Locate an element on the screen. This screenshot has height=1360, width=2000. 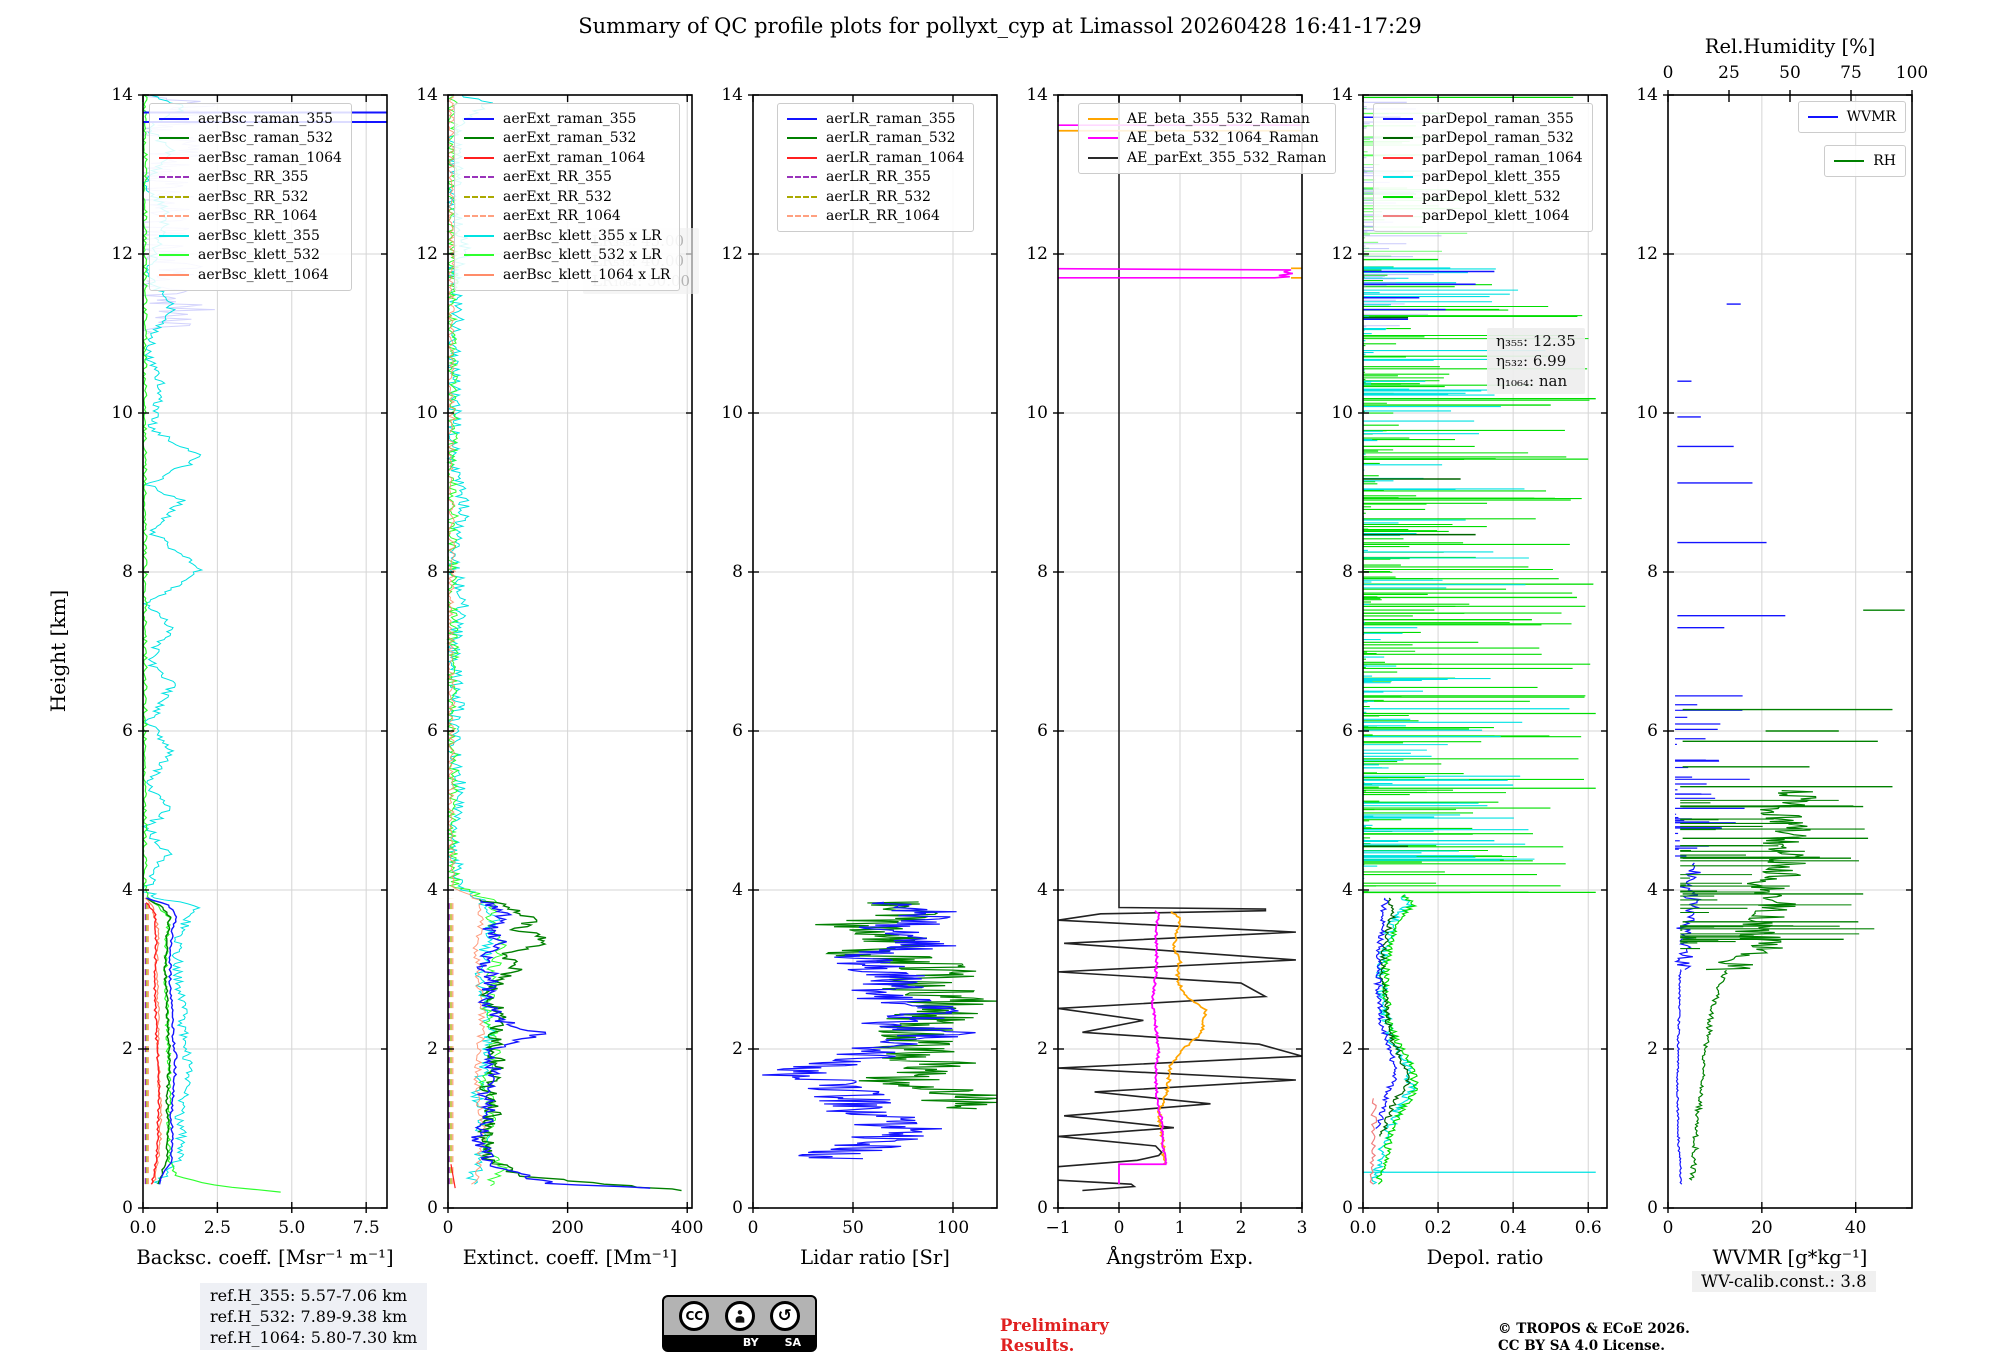
plot-angstroem-canvas is located at coordinates (1178, 653).